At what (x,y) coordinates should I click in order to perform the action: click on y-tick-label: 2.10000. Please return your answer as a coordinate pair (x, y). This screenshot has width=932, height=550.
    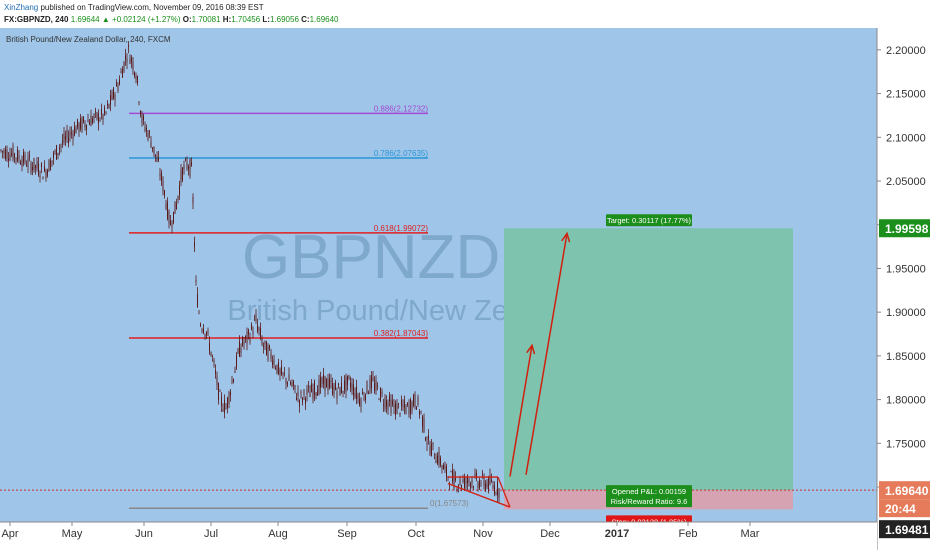
    Looking at the image, I should click on (906, 138).